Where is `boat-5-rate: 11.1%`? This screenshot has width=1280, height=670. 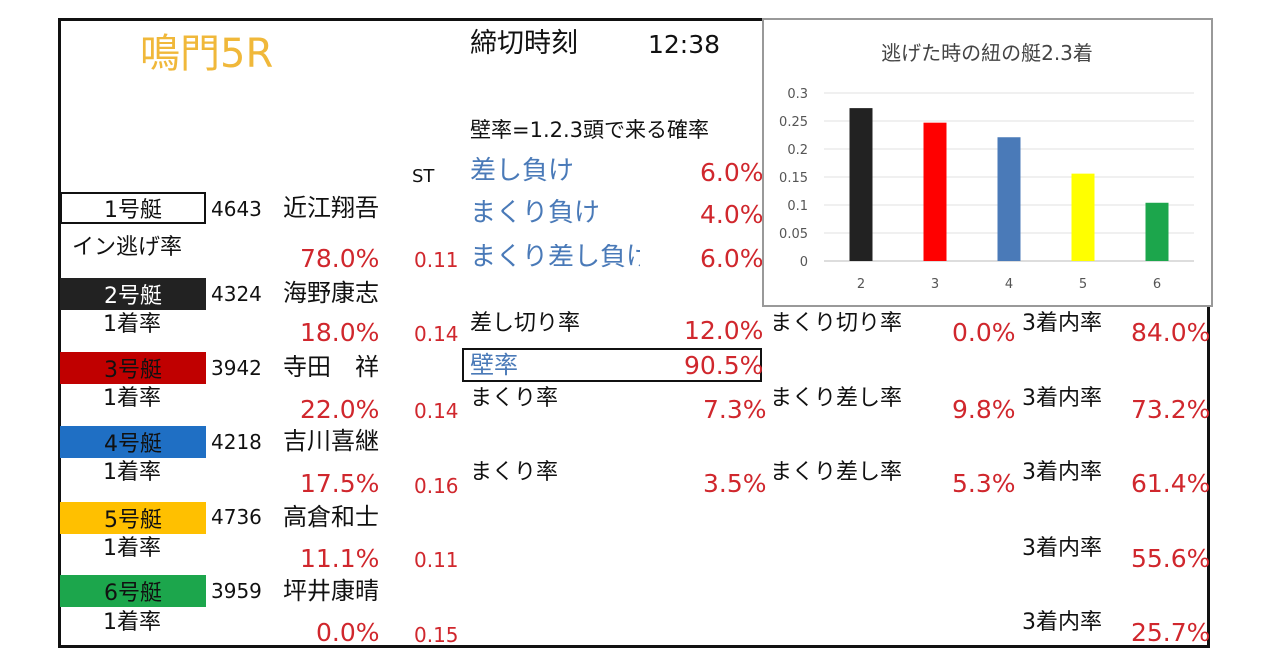
boat-5-rate: 11.1% is located at coordinates (340, 558).